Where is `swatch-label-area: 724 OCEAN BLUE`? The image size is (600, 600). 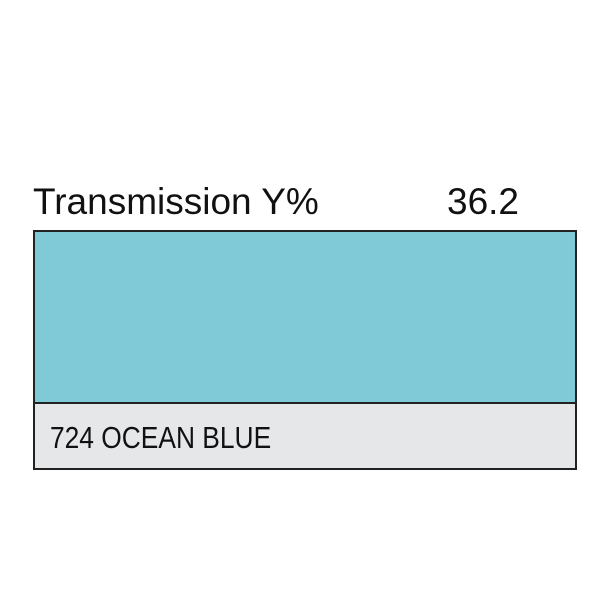 swatch-label-area: 724 OCEAN BLUE is located at coordinates (305, 436).